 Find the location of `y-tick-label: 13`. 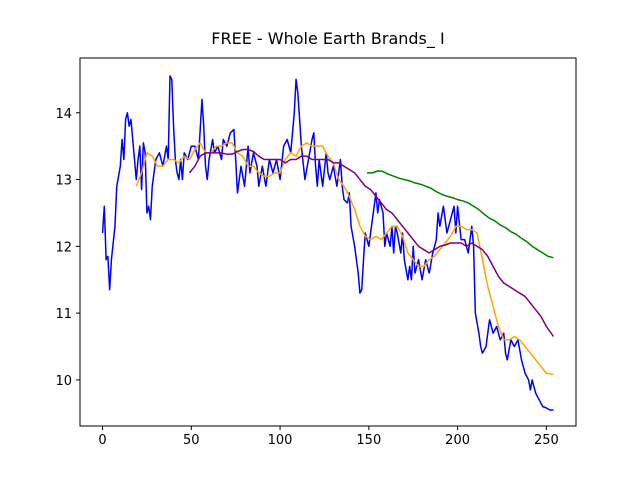

y-tick-label: 13 is located at coordinates (63, 181).